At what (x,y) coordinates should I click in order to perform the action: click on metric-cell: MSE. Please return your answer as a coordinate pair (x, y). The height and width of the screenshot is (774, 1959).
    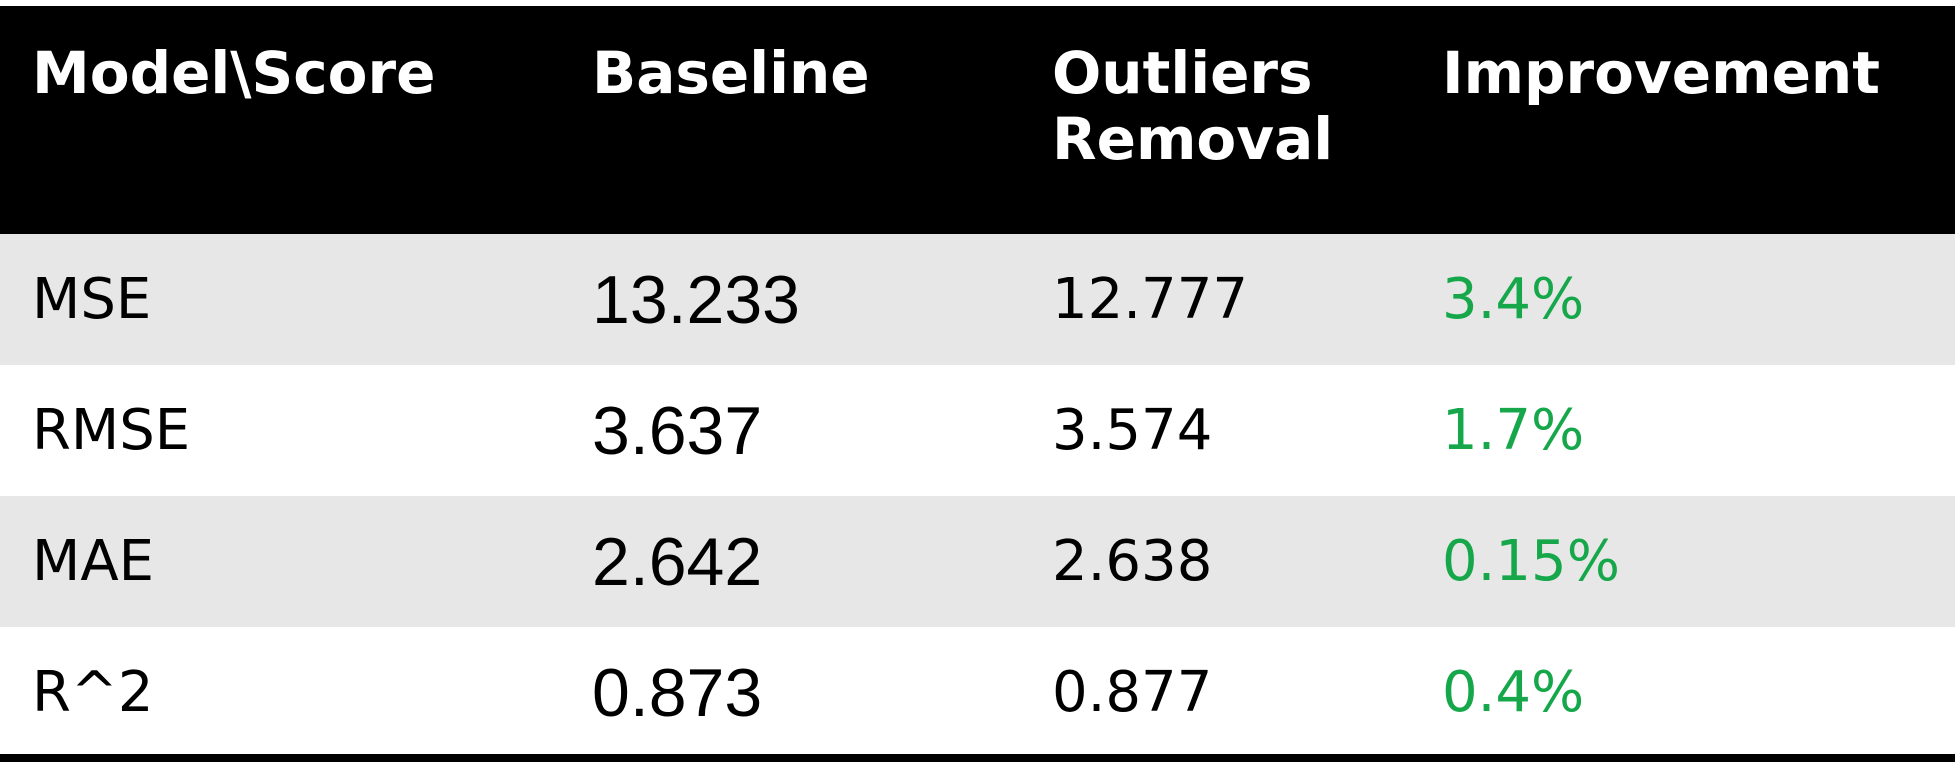
    Looking at the image, I should click on (92, 299).